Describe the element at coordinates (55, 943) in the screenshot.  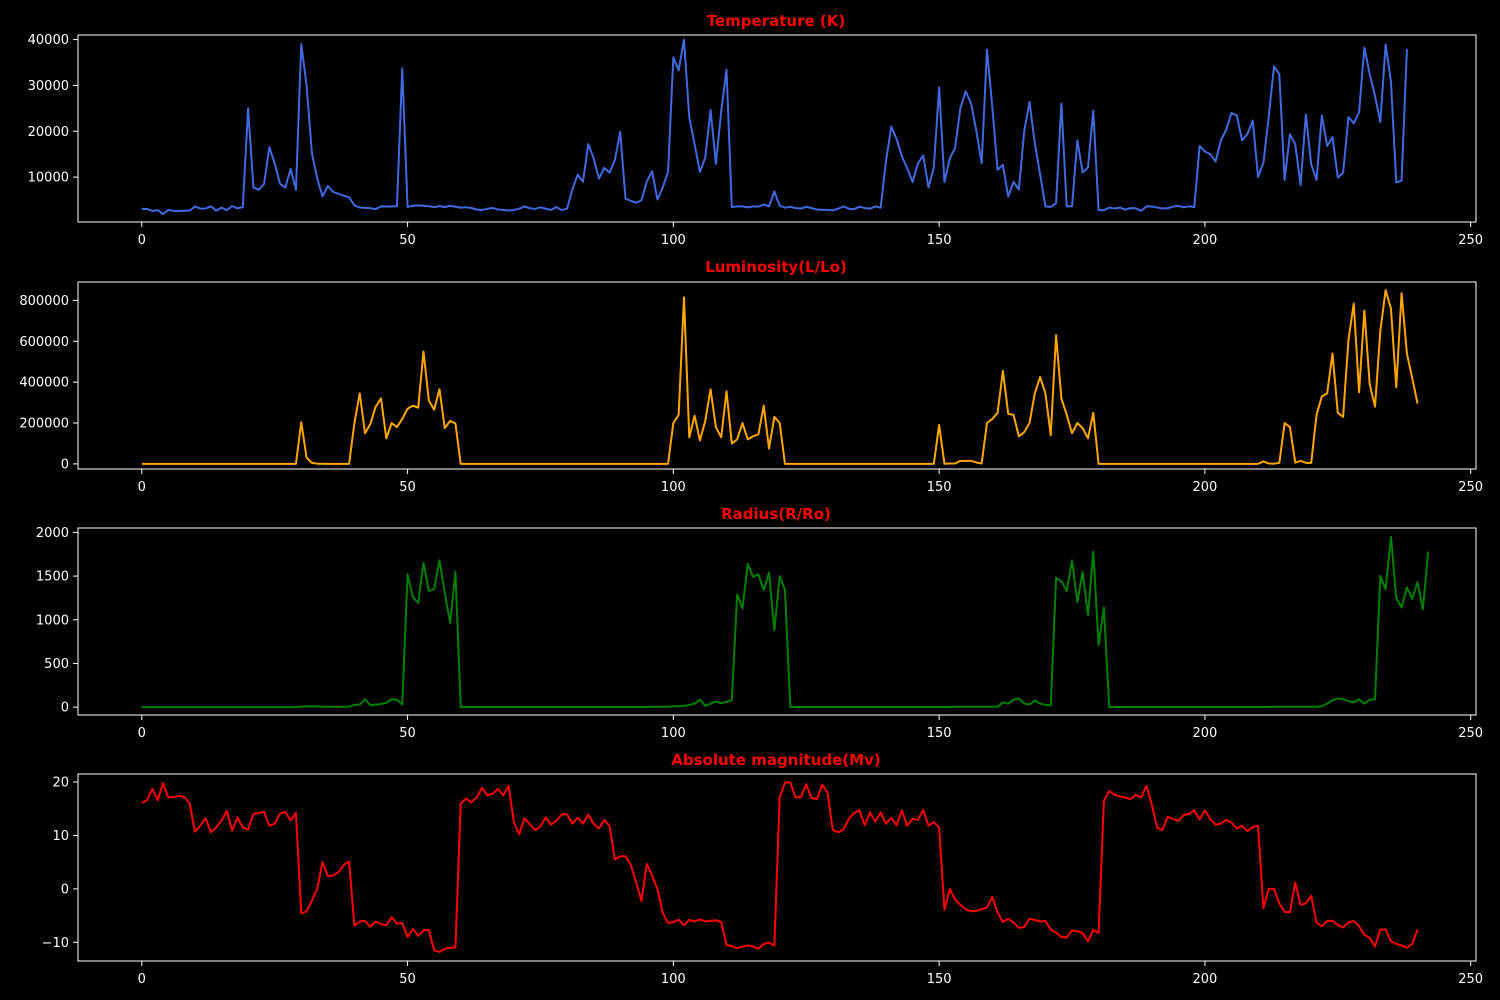
I see `y-tick-label-absolute-magnitude: −10` at that location.